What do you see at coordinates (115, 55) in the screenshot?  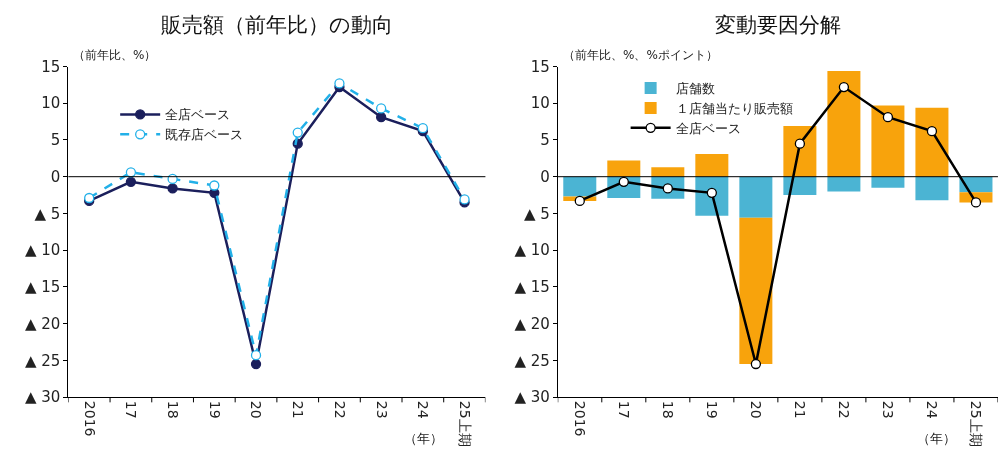 I see `y-axis-title: （前年比、%）` at bounding box center [115, 55].